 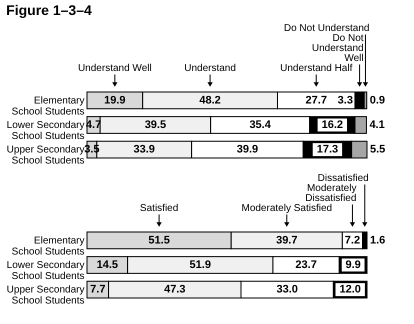 What do you see at coordinates (378, 240) in the screenshot?
I see `data-label: 1.6` at bounding box center [378, 240].